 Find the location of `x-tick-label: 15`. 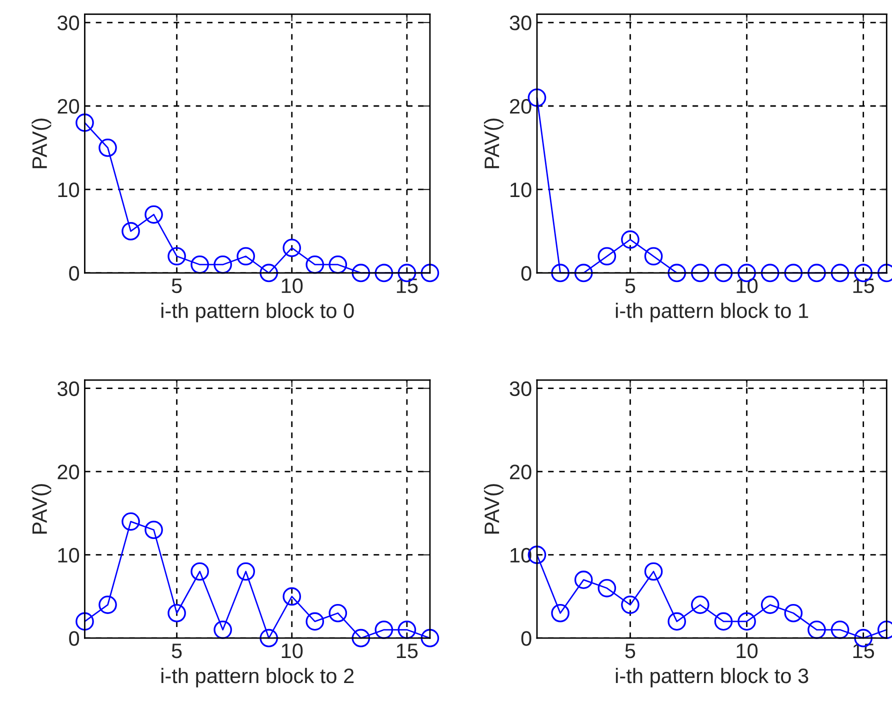

x-tick-label: 15 is located at coordinates (407, 651).